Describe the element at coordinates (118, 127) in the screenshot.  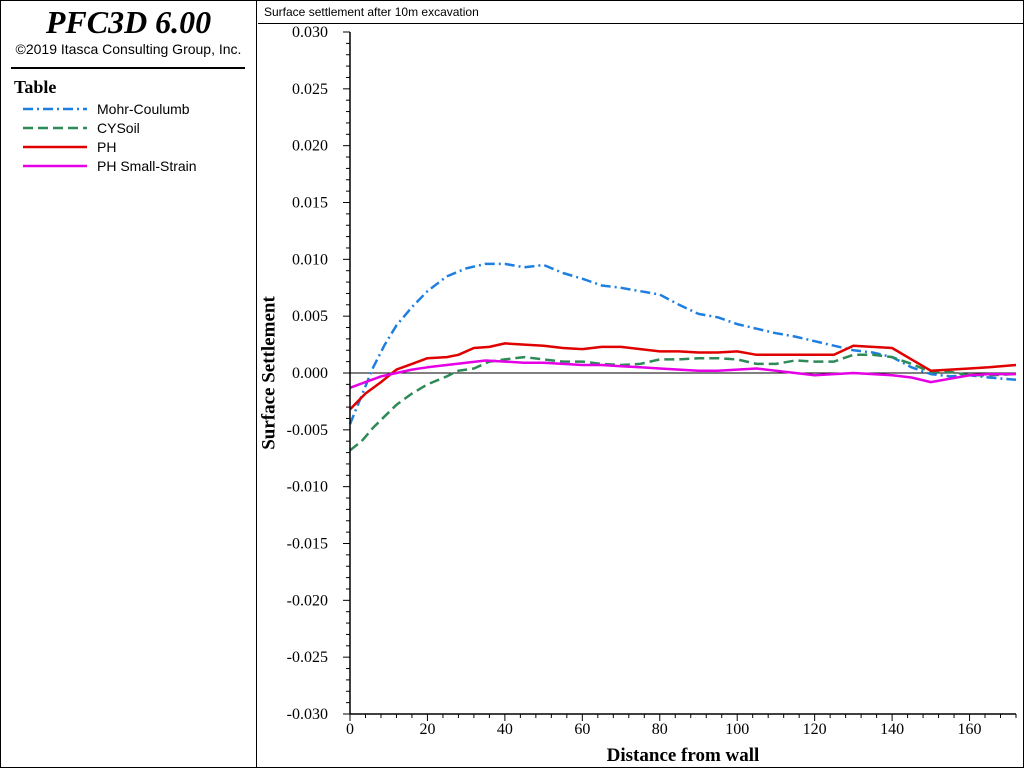
I see `legend-label-cysoil: CYSoil` at that location.